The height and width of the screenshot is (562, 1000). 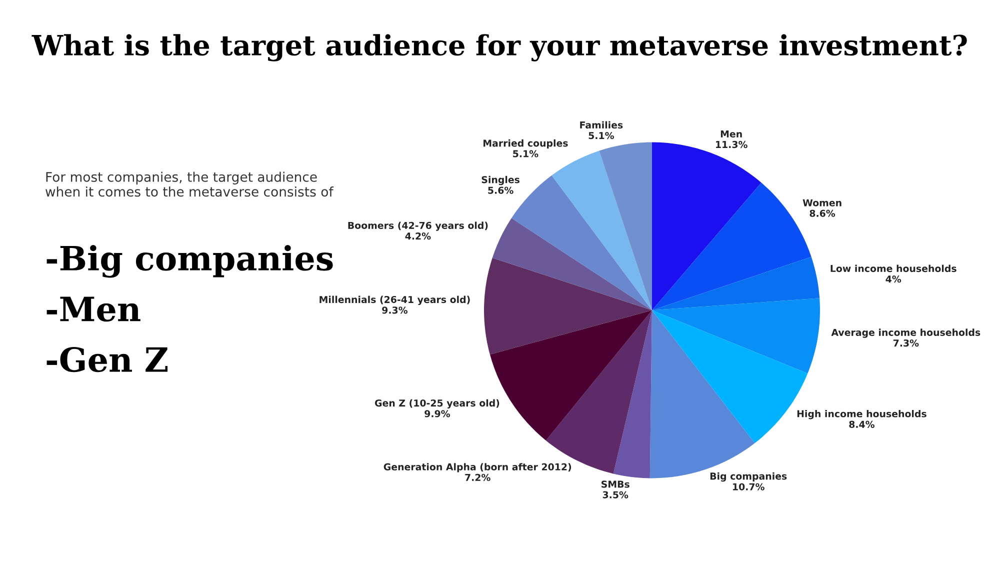 I want to click on slice-label: SMBs, so click(x=616, y=484).